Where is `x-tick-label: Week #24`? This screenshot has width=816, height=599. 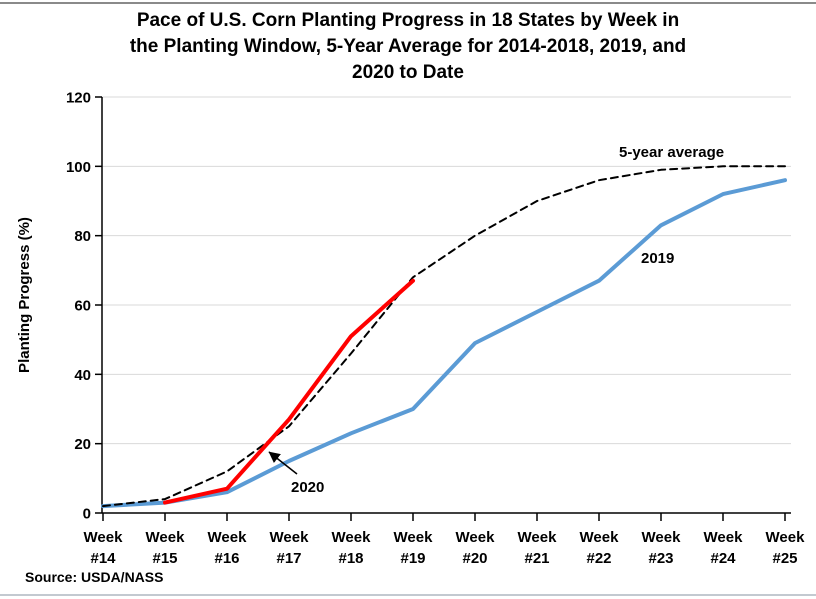 x-tick-label: Week #24 is located at coordinates (724, 548).